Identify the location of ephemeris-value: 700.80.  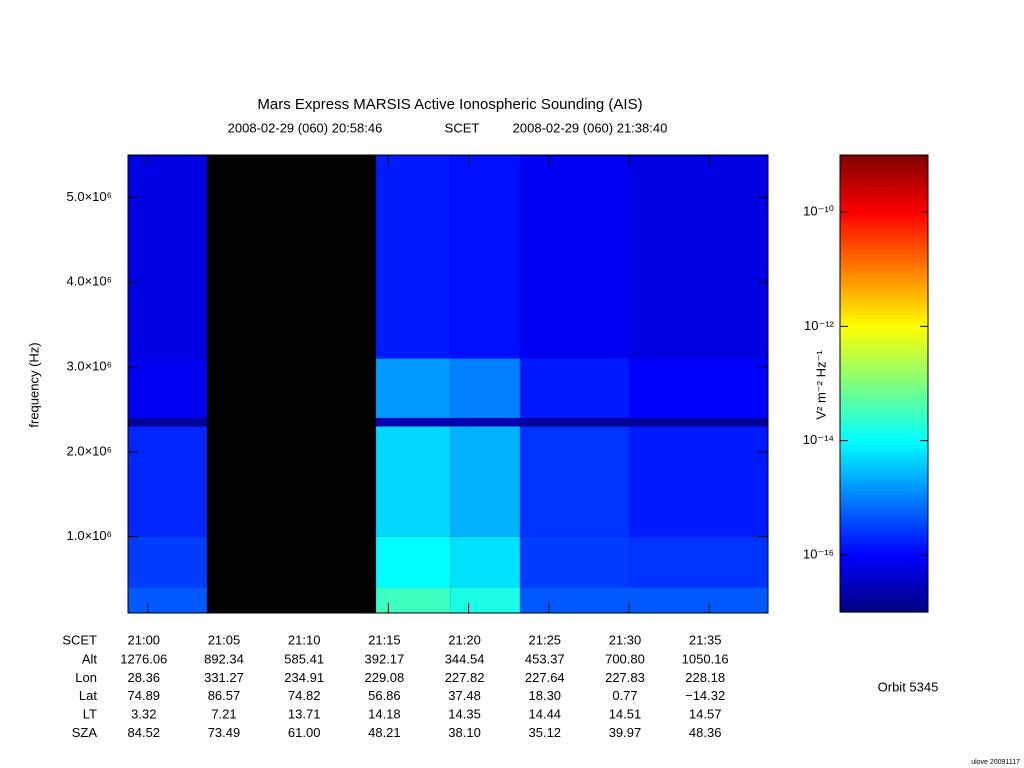
(625, 658).